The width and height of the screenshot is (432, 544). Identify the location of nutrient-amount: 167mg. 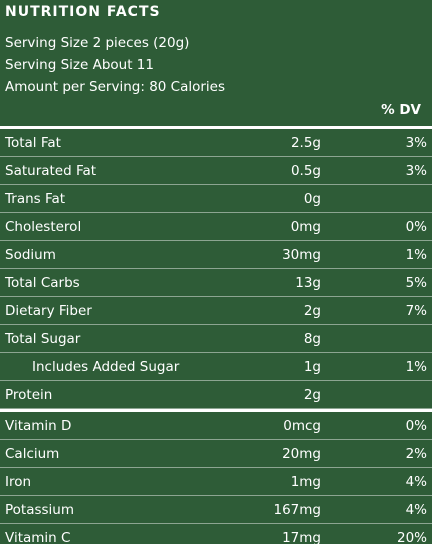
(297, 510).